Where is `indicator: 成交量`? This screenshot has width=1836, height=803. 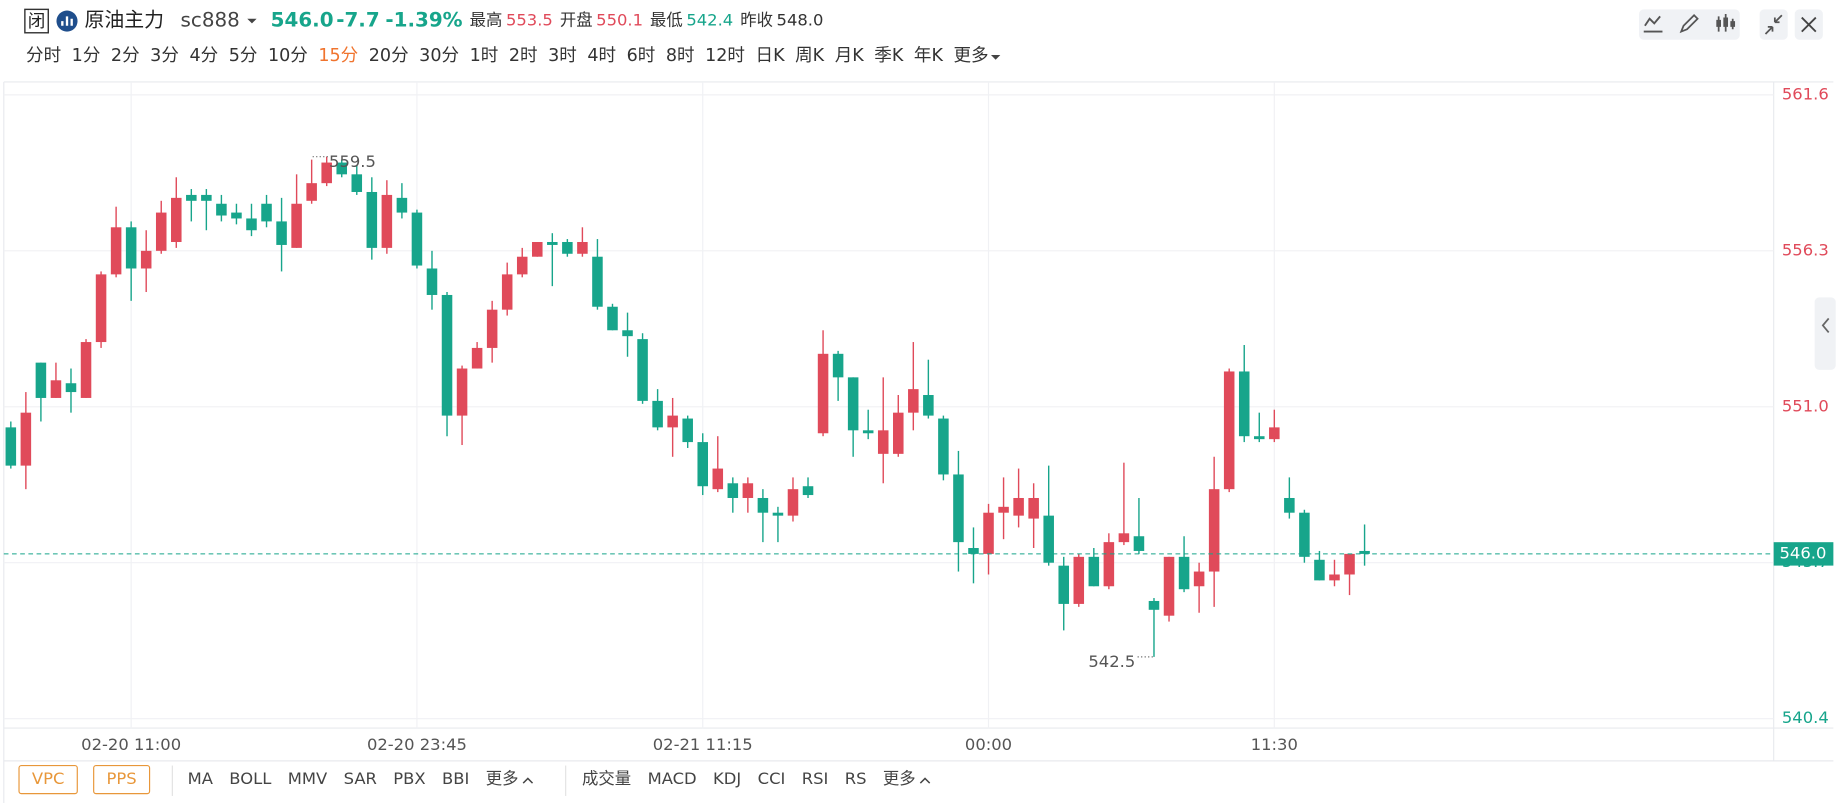 indicator: 成交量 is located at coordinates (606, 778).